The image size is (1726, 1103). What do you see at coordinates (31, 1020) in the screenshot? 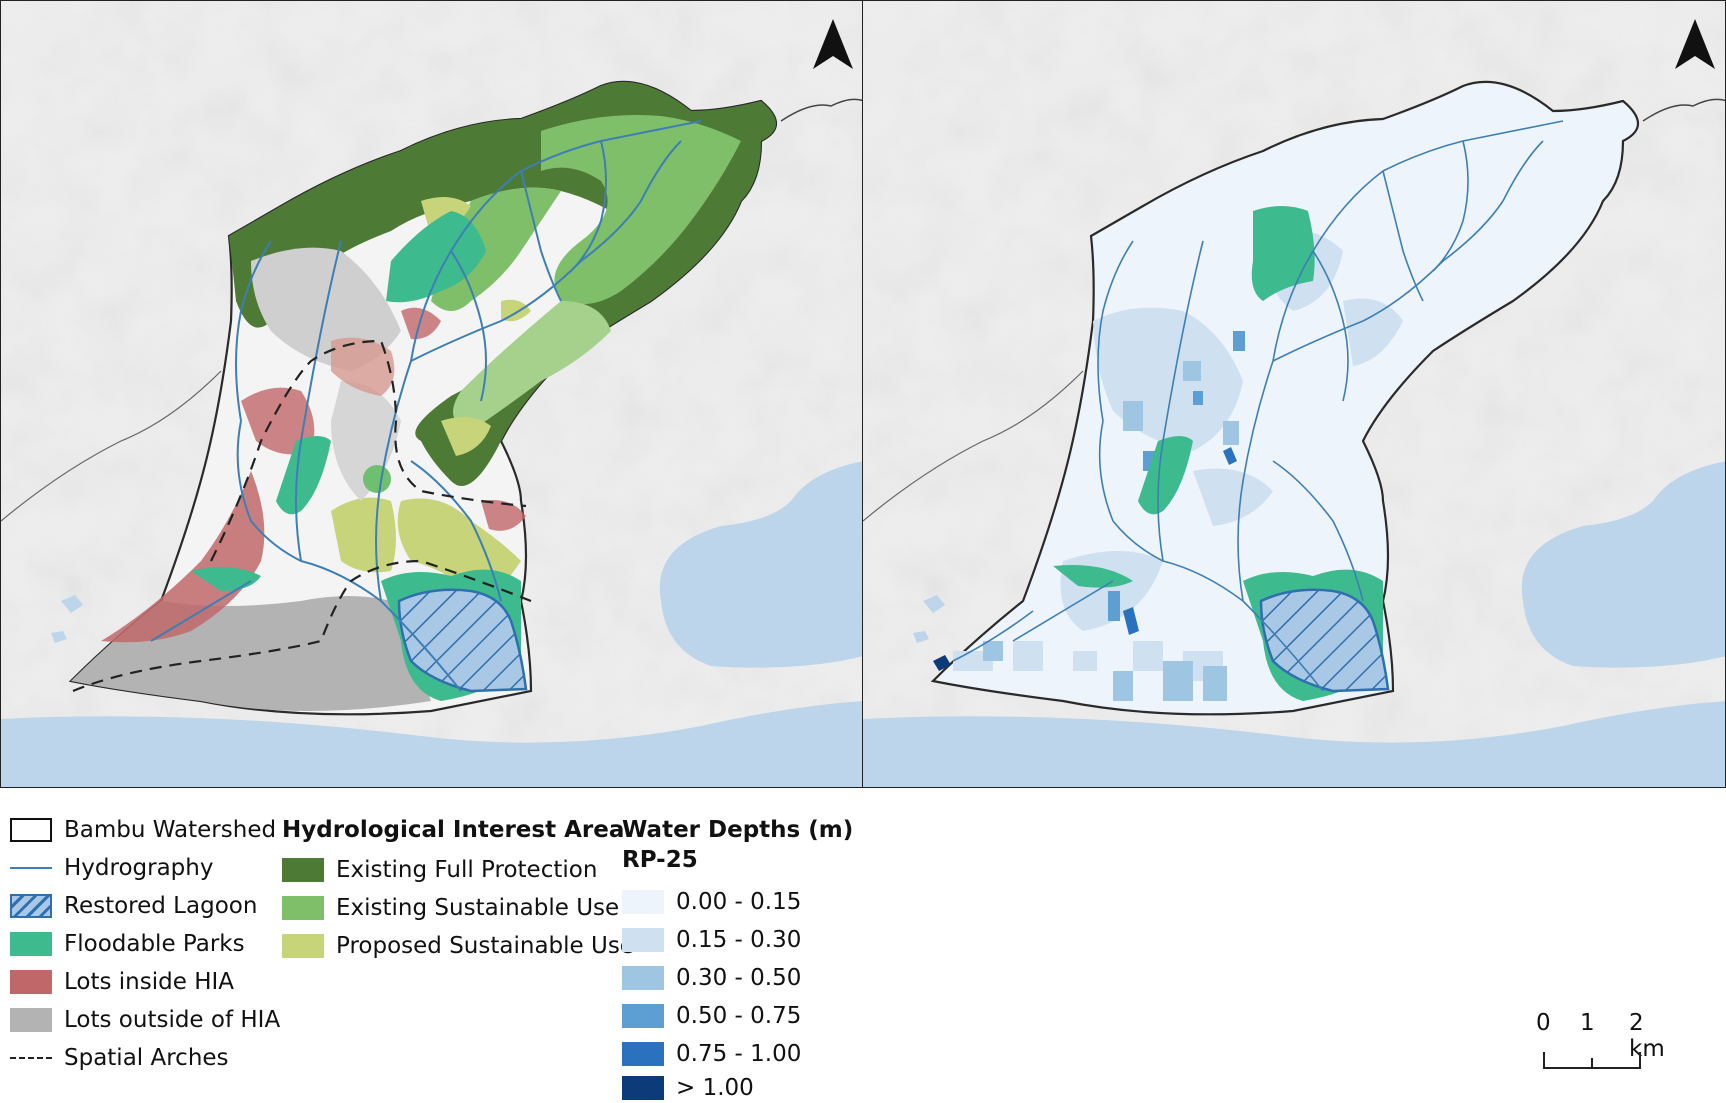
I see `lots-outside-symbol` at bounding box center [31, 1020].